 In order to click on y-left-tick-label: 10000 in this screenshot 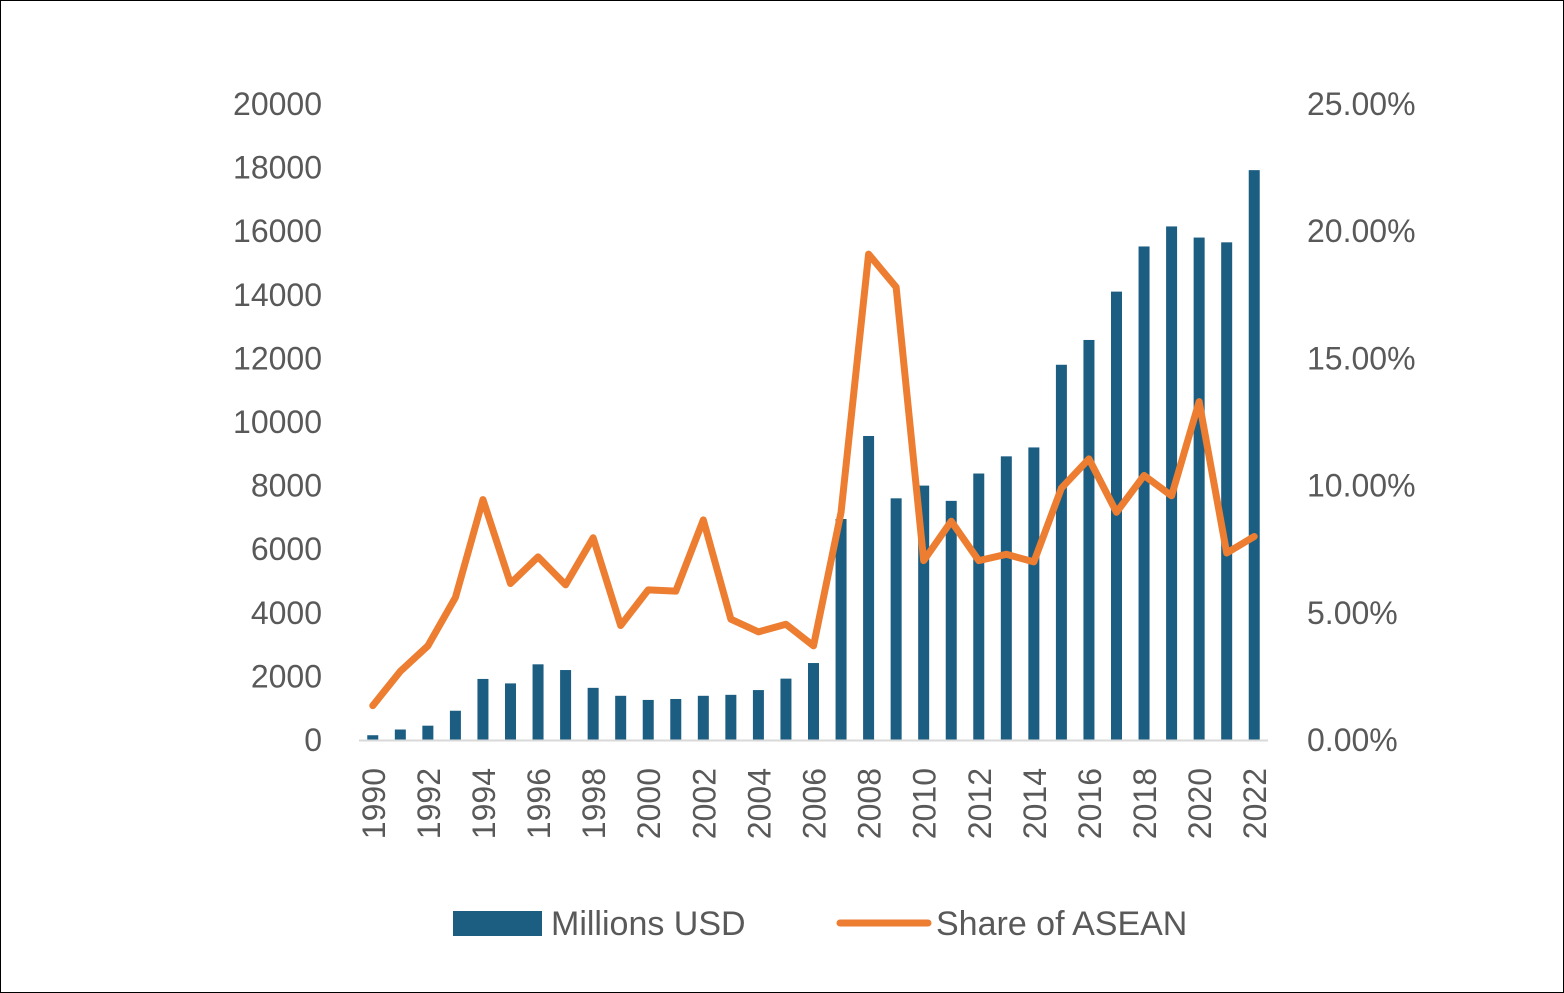, I will do `click(277, 422)`.